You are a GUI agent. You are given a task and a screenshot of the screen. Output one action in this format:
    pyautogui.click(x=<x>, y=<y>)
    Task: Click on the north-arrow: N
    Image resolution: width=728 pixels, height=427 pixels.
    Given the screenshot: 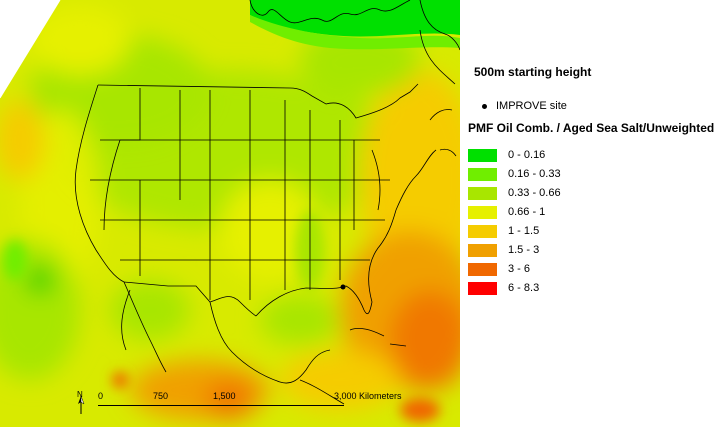 What is the action you would take?
    pyautogui.click(x=81, y=403)
    